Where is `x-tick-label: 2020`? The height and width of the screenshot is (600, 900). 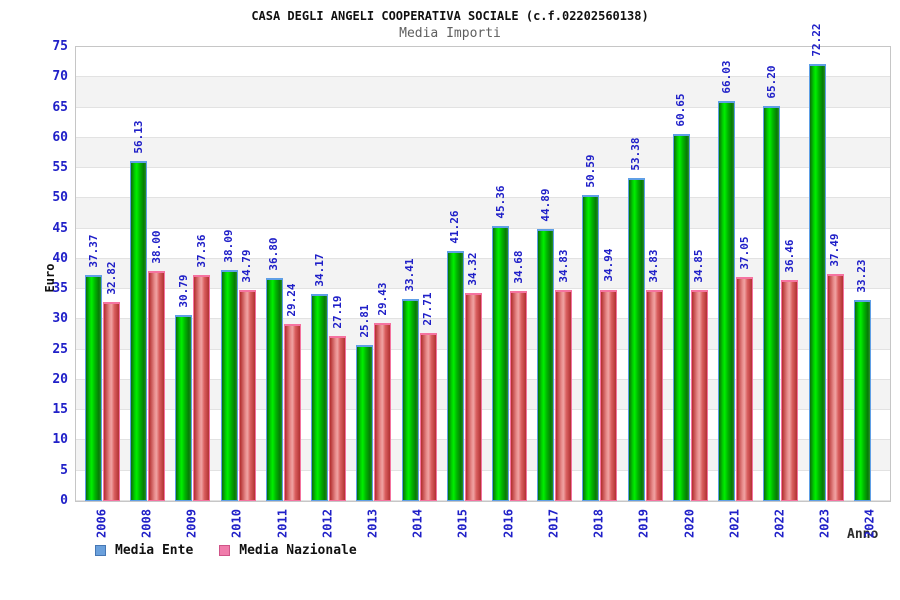 x-tick-label: 2020 is located at coordinates (689, 523).